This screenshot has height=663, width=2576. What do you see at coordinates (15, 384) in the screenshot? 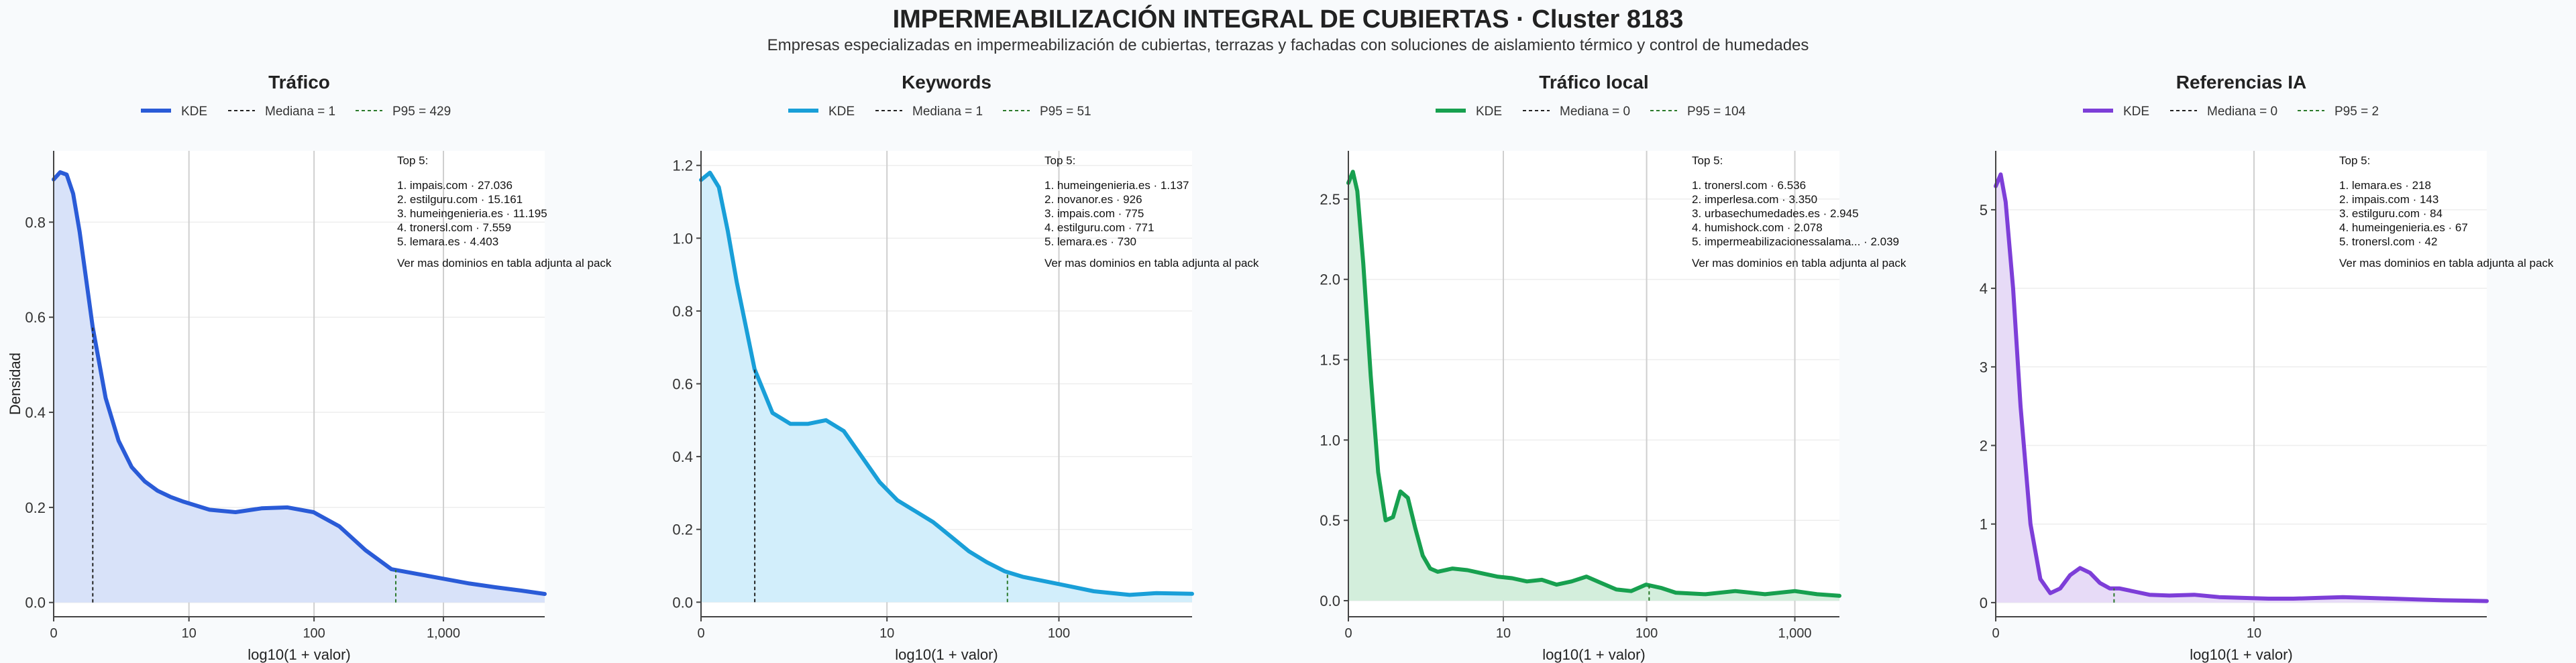
I see `y-axis-label: Densidad` at bounding box center [15, 384].